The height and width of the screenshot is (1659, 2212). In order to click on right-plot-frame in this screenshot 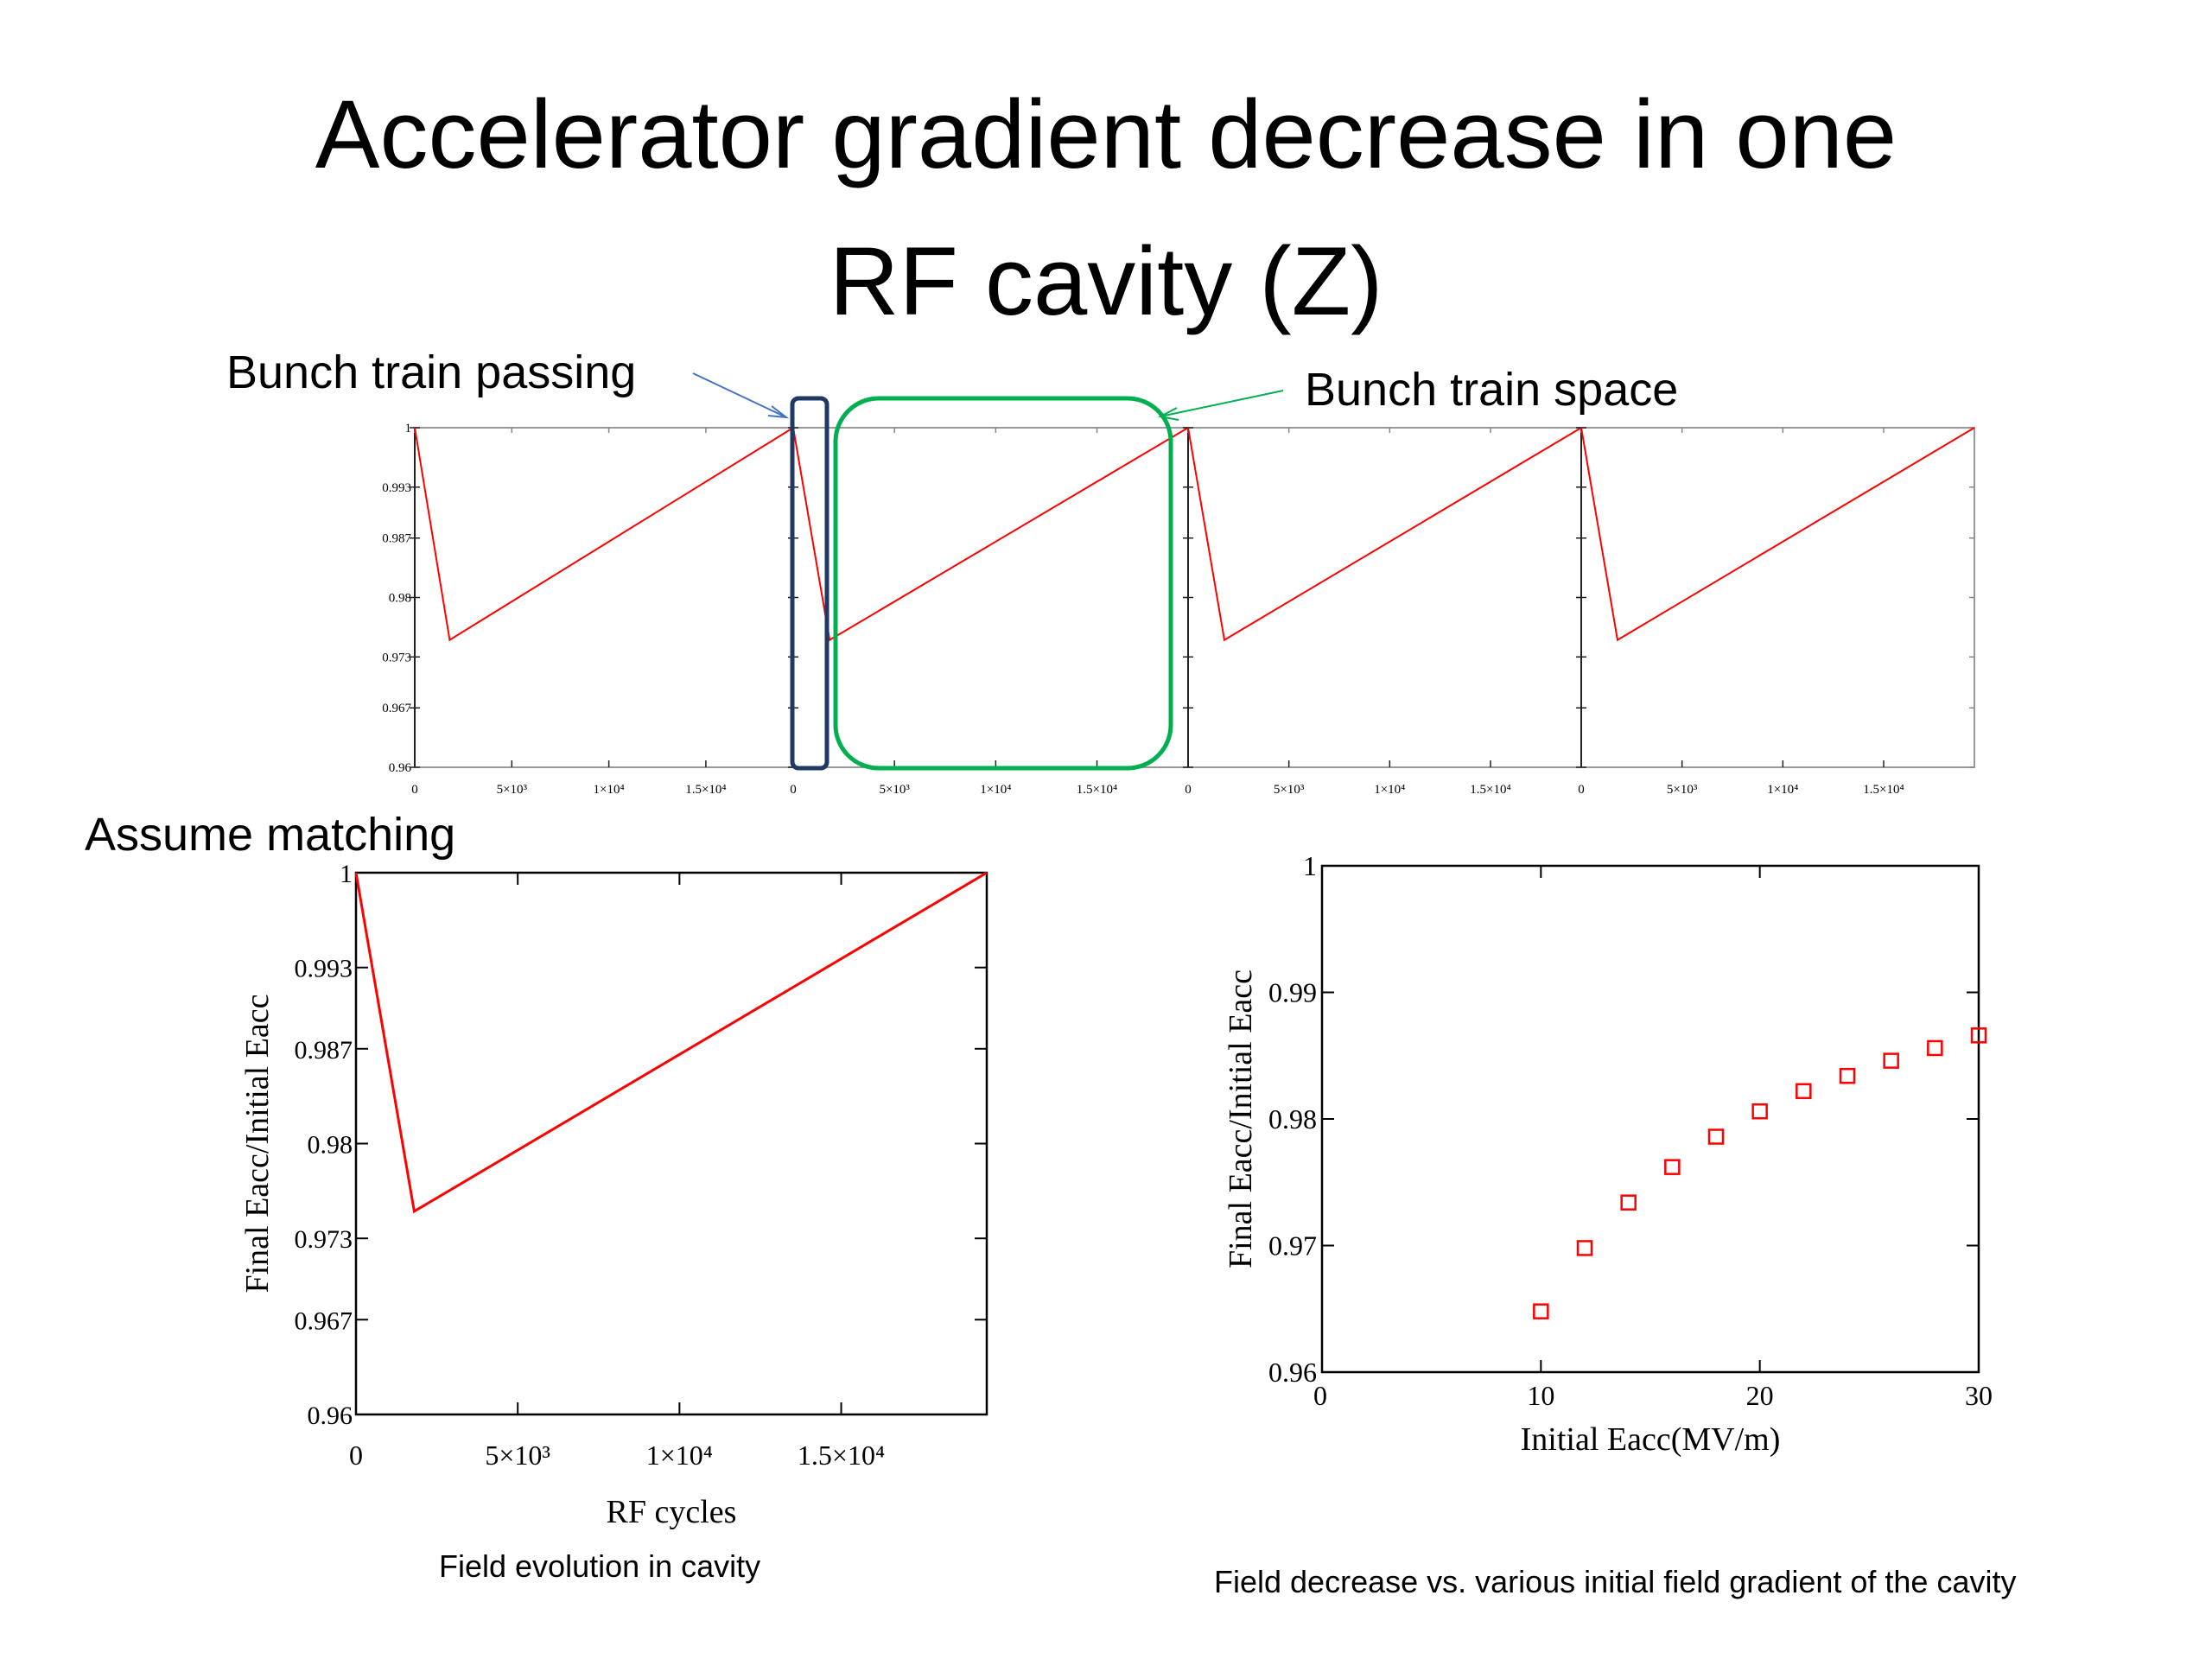, I will do `click(1650, 1119)`.